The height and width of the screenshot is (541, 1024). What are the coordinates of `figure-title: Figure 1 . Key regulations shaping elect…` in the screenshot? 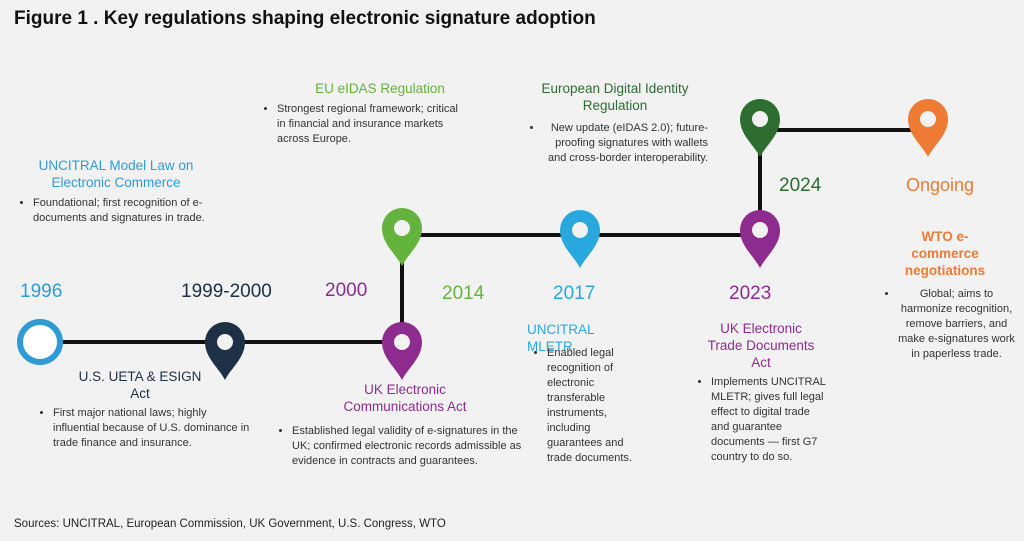 It's located at (305, 18).